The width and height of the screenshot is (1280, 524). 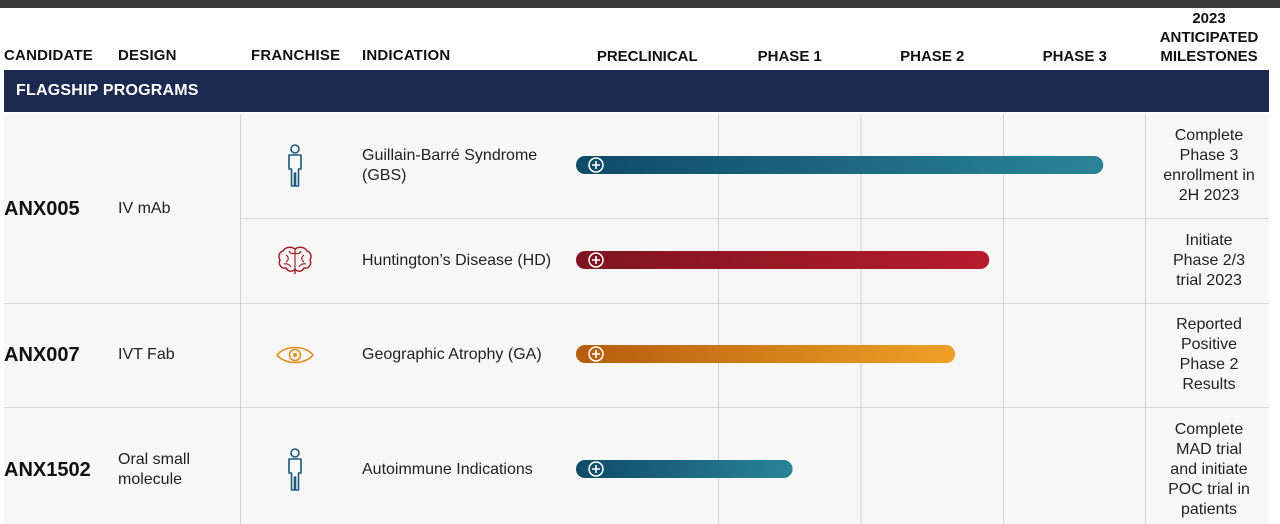 What do you see at coordinates (1209, 166) in the screenshot?
I see `milestone-gbs: Complete Phase 3 enrollment in 2H 2023` at bounding box center [1209, 166].